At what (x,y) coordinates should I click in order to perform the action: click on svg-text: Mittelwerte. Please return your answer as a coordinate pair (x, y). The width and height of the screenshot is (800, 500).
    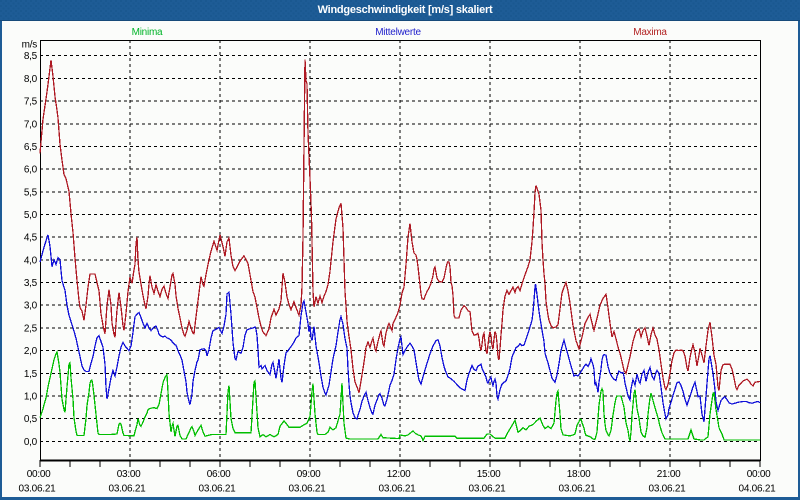
    Looking at the image, I should click on (398, 32).